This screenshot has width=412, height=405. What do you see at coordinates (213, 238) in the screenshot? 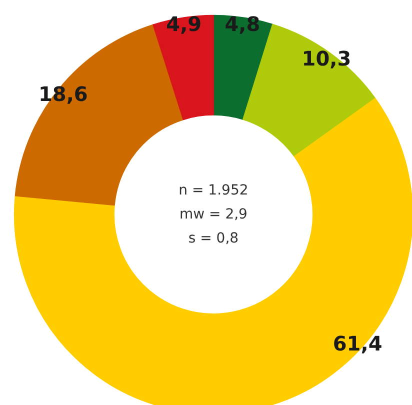
I see `text: s = 0,8` at bounding box center [213, 238].